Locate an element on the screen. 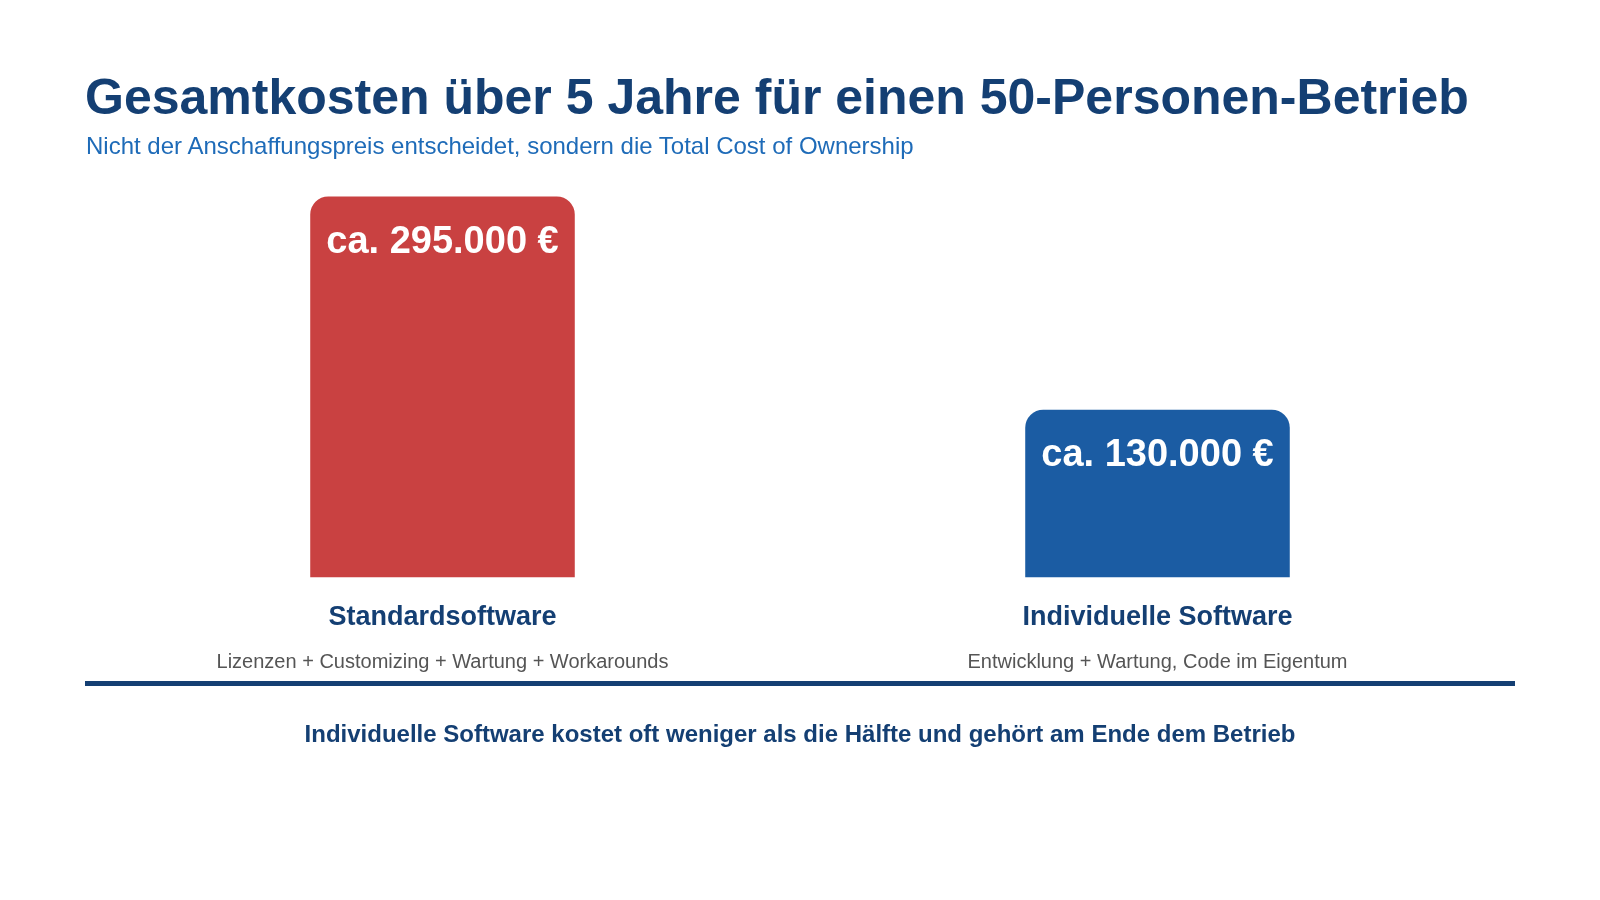 The width and height of the screenshot is (1600, 900). text: Individuelle Software kostet oft weniger als die Hälfte und gehört am Ende dem Betrieb is located at coordinates (800, 734).